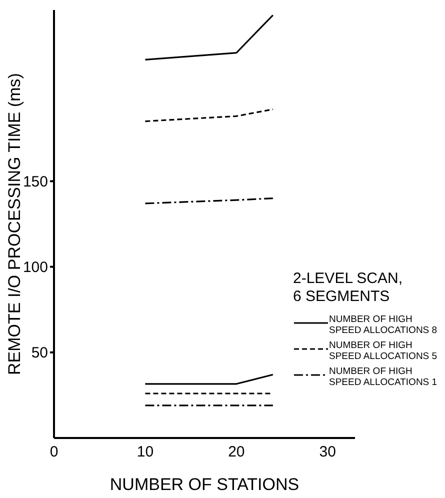 The image size is (445, 498). I want to click on legend-label: NUMBER OF HIGH SPEED ALLOCATIONS 5, so click(383, 351).